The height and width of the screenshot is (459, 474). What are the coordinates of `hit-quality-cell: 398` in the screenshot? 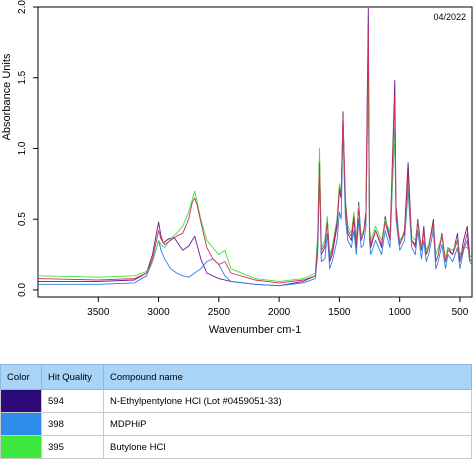 It's located at (72, 424).